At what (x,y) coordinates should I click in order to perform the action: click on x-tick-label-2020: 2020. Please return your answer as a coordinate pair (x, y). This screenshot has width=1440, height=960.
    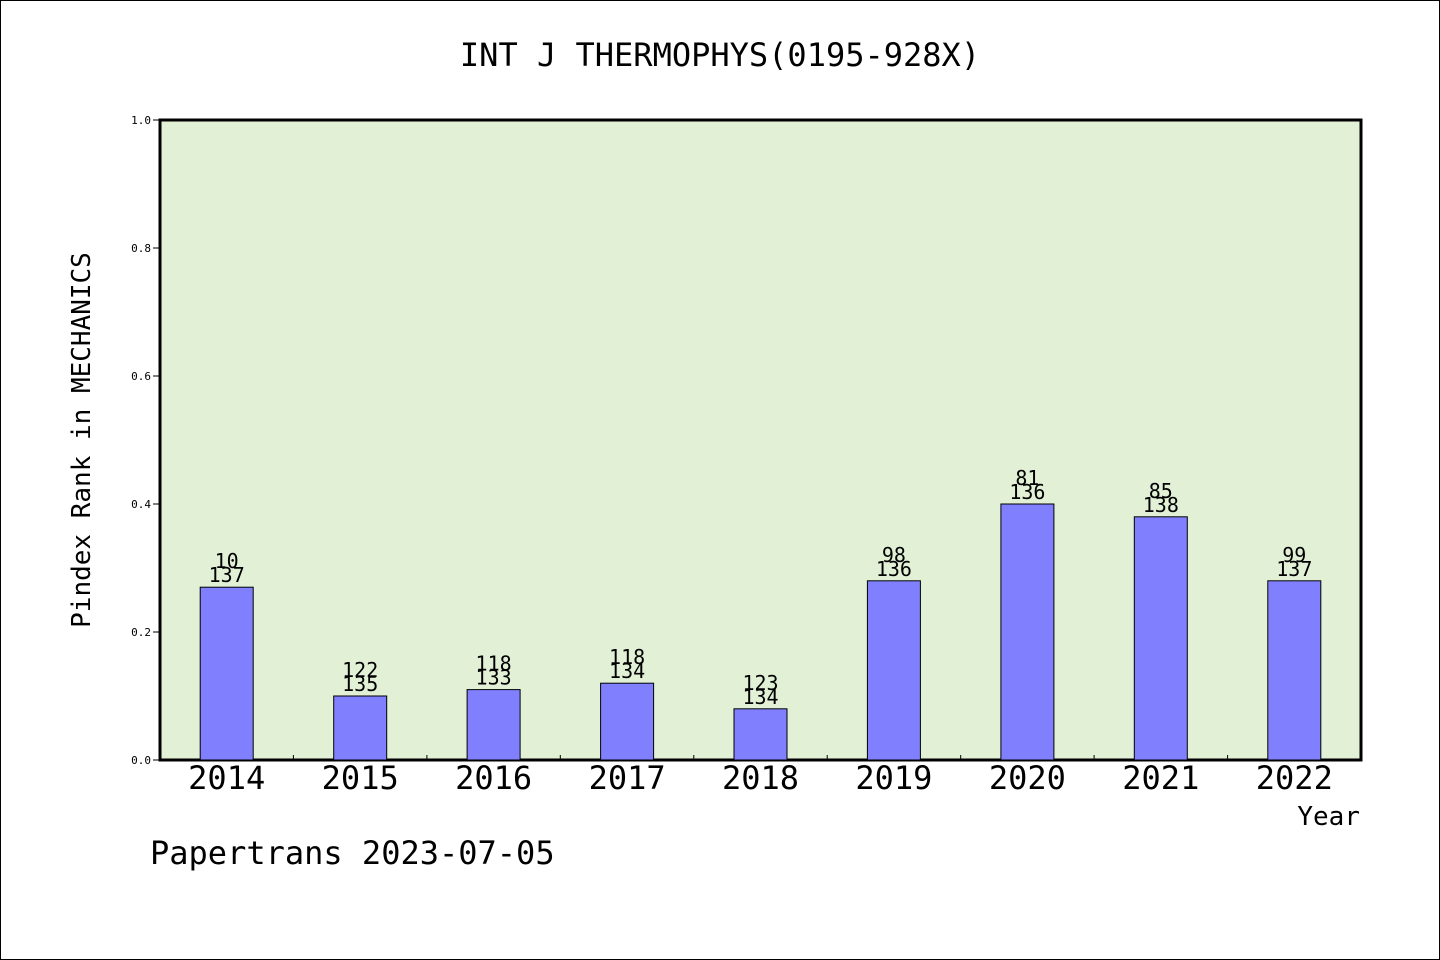
    Looking at the image, I should click on (1027, 778).